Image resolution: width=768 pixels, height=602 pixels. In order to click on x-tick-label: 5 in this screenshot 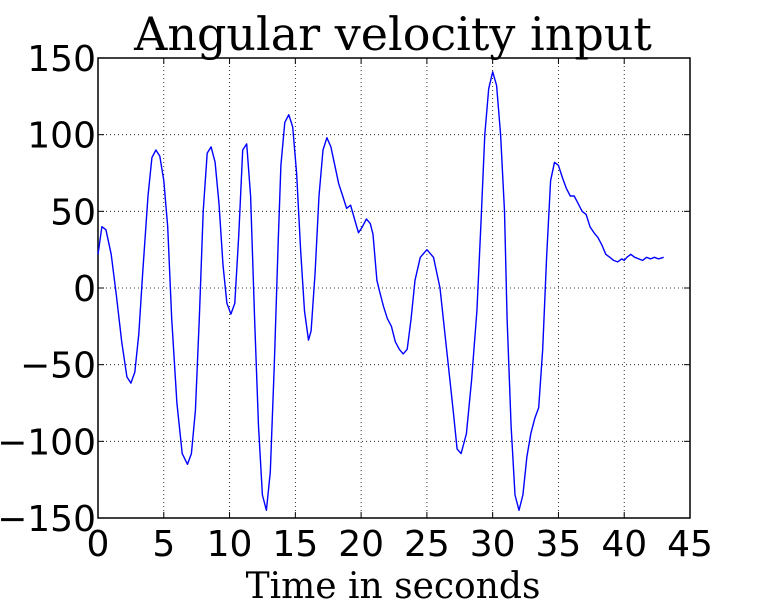, I will do `click(163, 544)`.